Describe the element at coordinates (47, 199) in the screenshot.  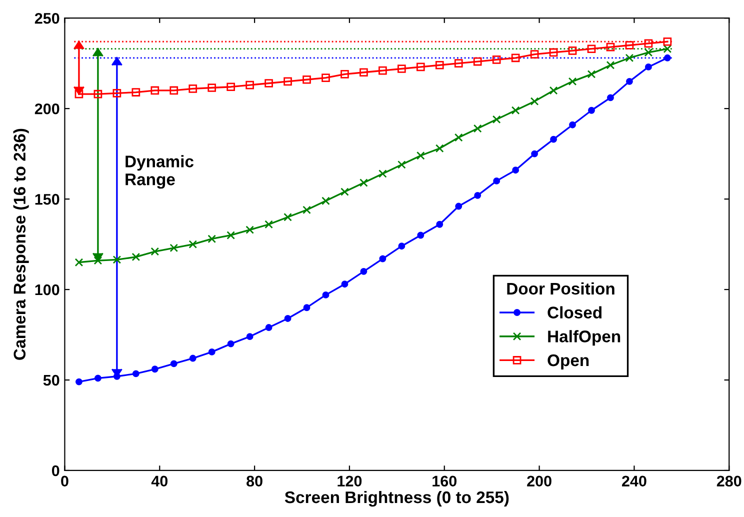
I see `y-tick-label: 150` at that location.